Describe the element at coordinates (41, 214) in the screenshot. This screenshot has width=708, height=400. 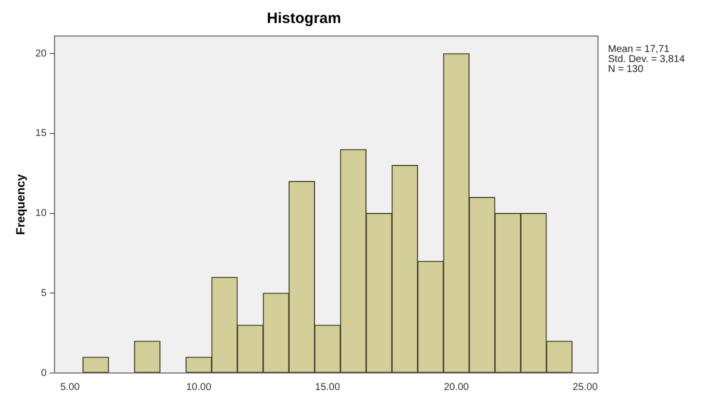
I see `y-tick-label: 10` at that location.